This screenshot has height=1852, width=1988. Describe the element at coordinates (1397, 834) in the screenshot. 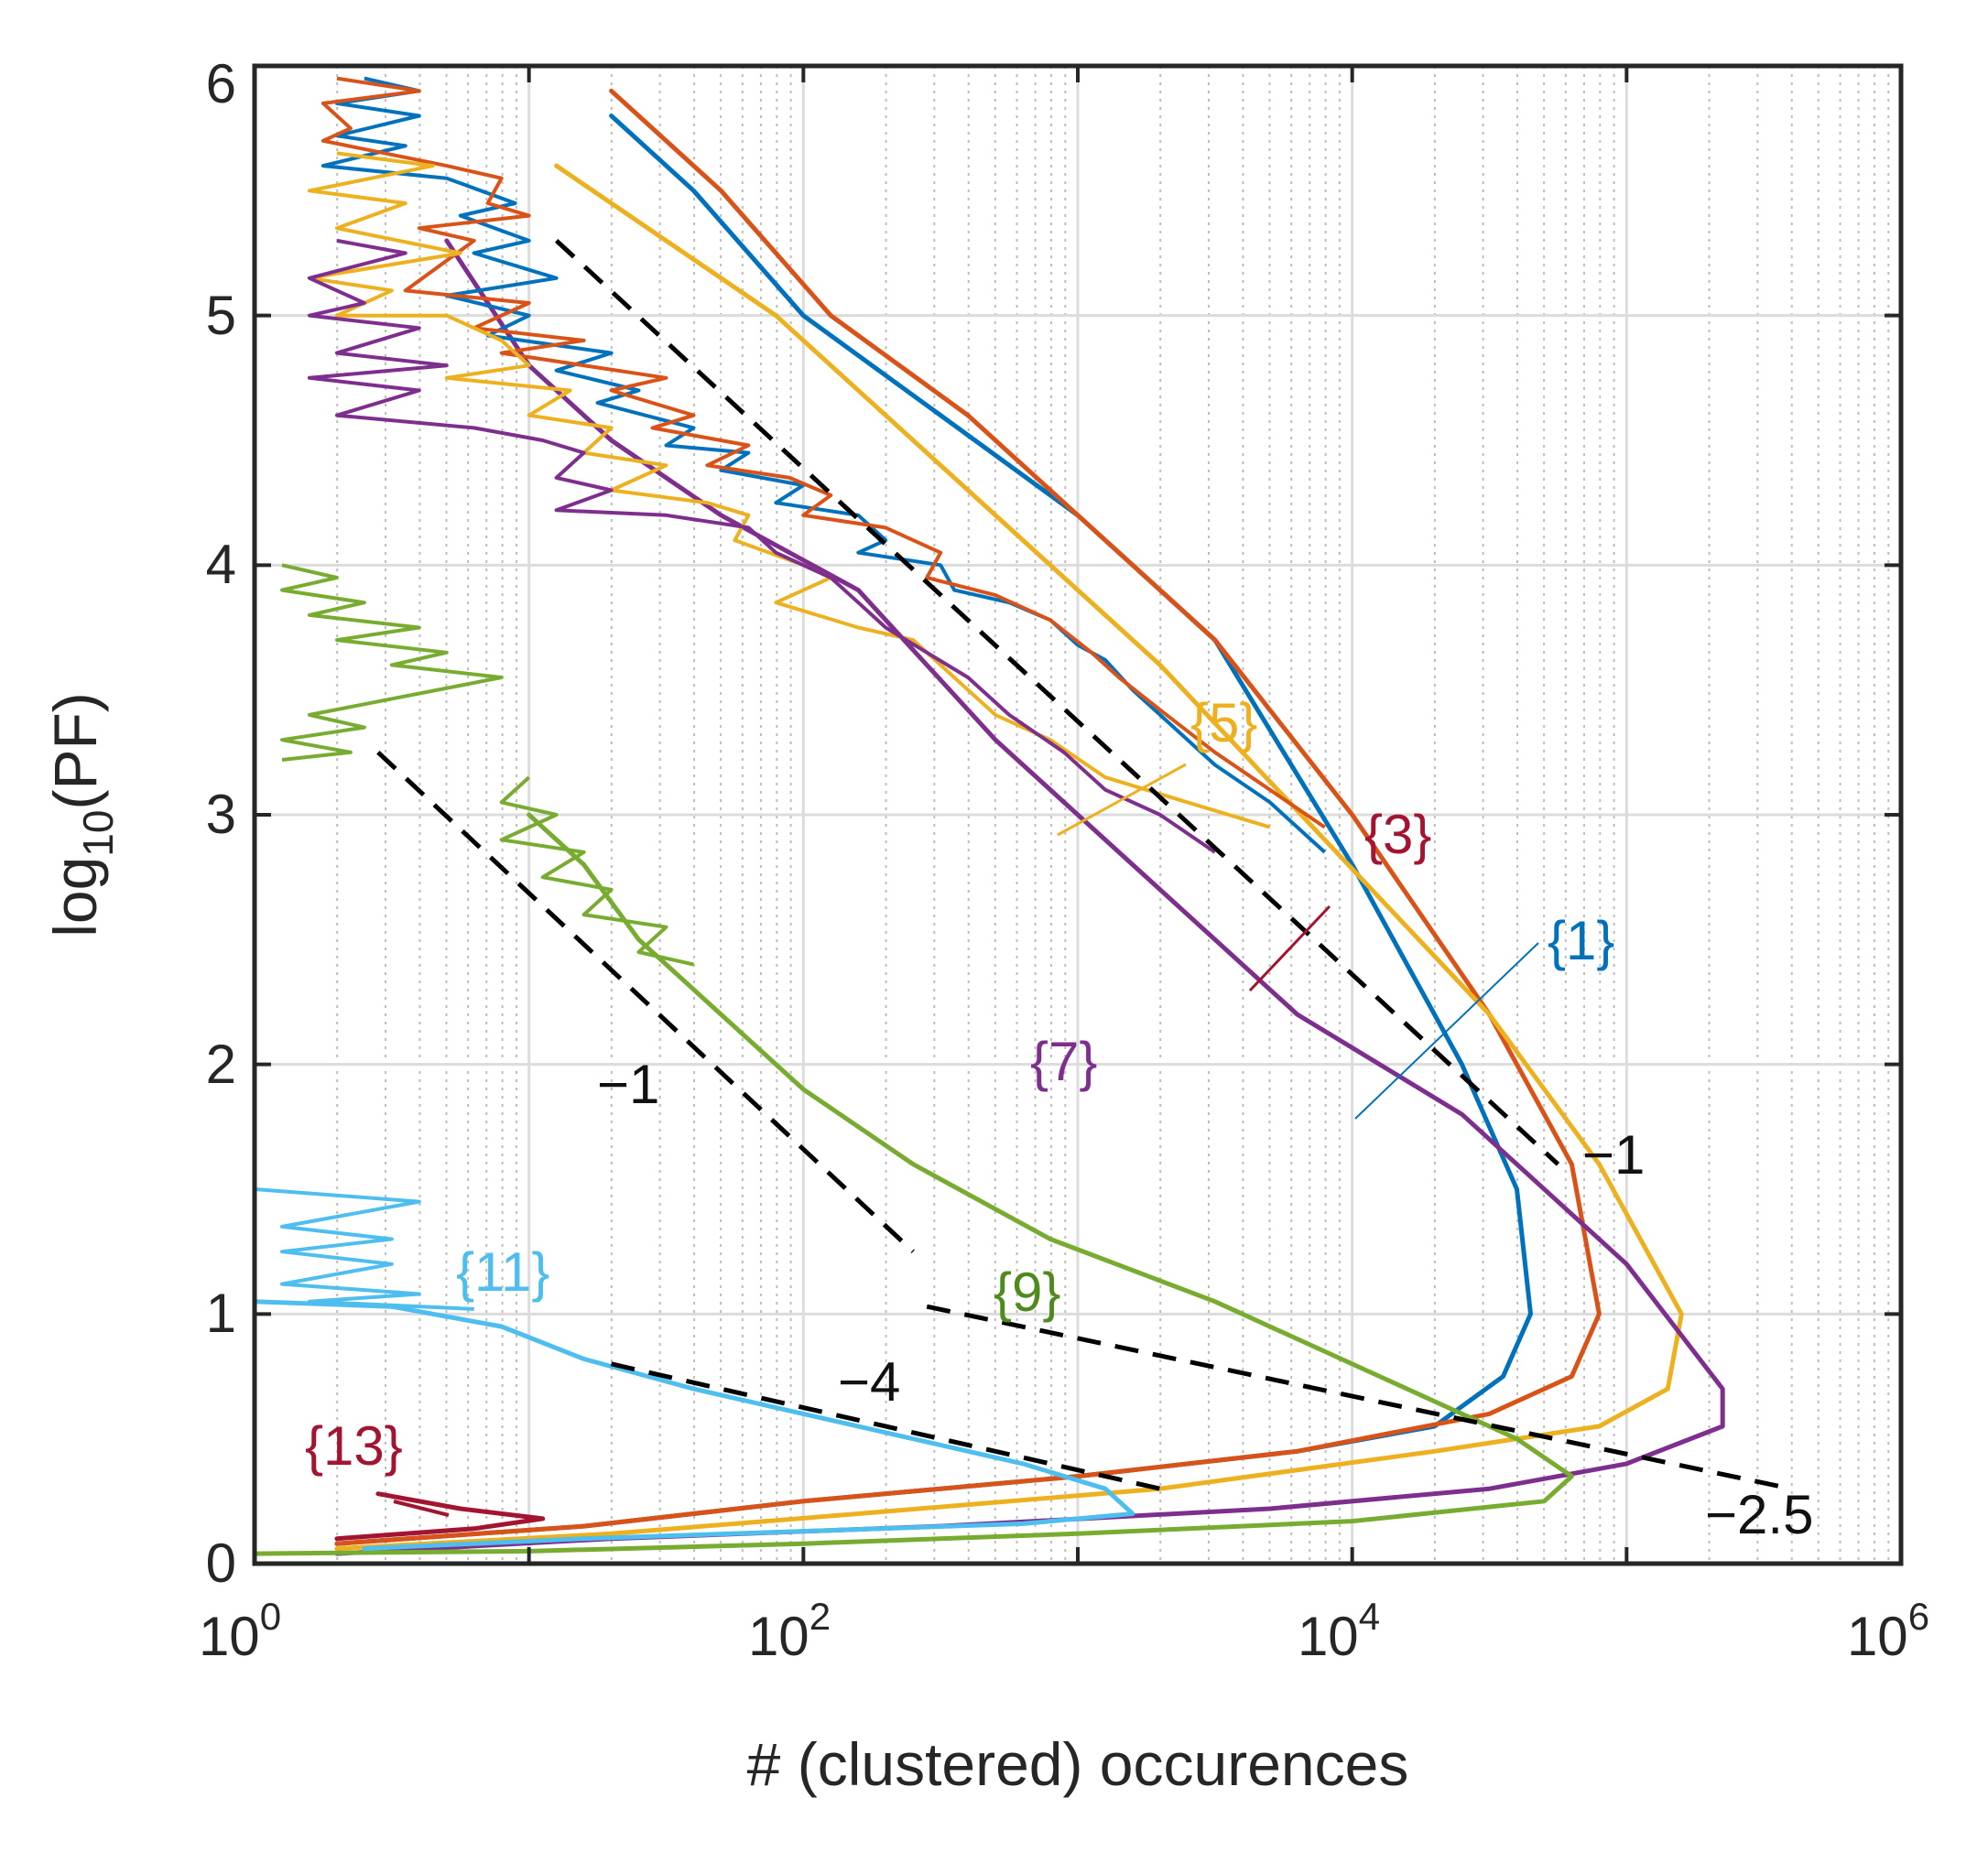

I see `annotation-series-3: {3}` at that location.